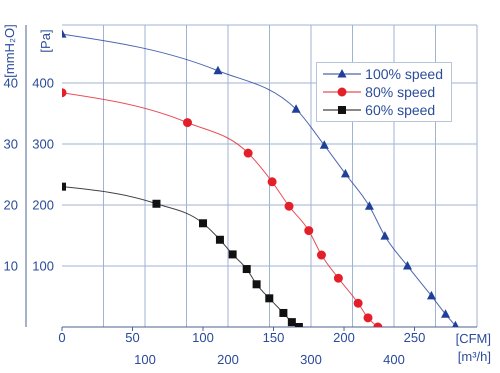 The image size is (500, 373). Describe the element at coordinates (11, 83) in the screenshot. I see `y2-tick-label: 40` at that location.